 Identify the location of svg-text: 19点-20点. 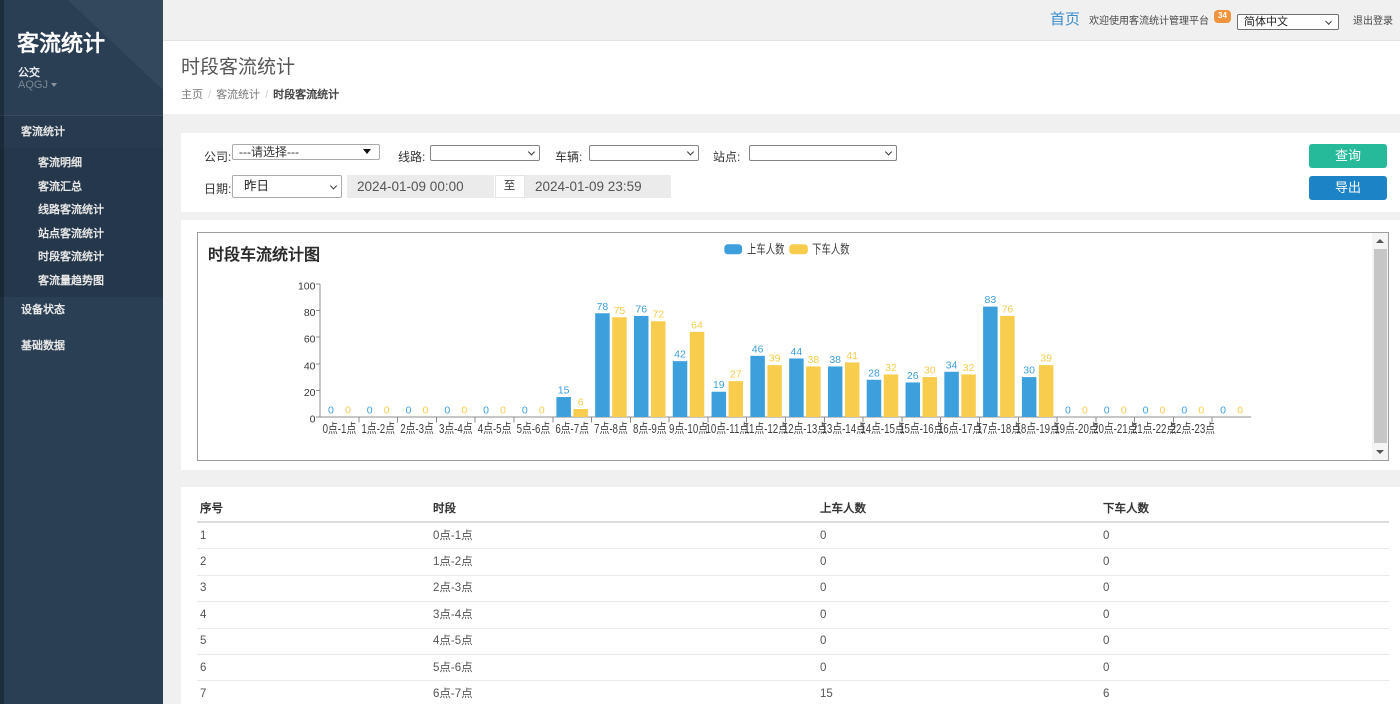
(1076, 429).